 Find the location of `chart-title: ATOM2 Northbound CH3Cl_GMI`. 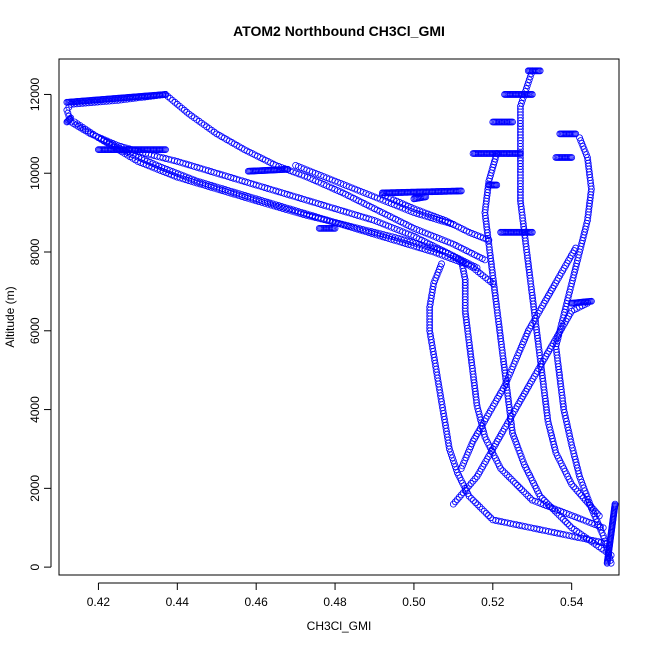

chart-title: ATOM2 Northbound CH3Cl_GMI is located at coordinates (339, 31).